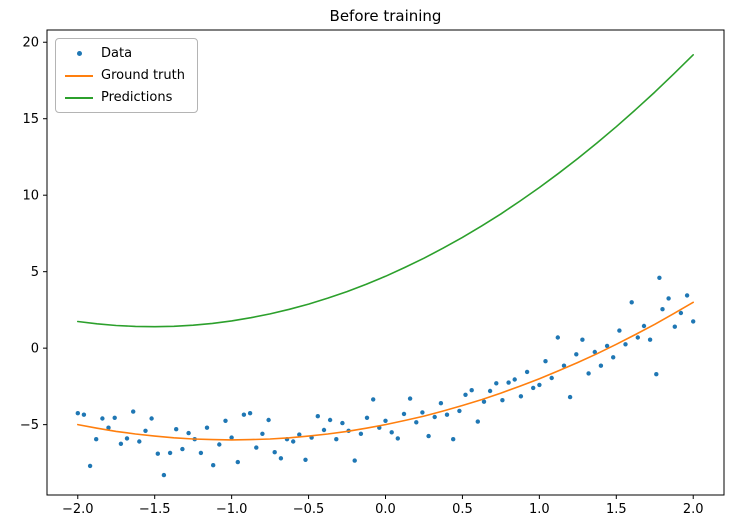 This screenshot has width=747, height=528. Describe the element at coordinates (385, 16) in the screenshot. I see `chart-title: Before training` at that location.